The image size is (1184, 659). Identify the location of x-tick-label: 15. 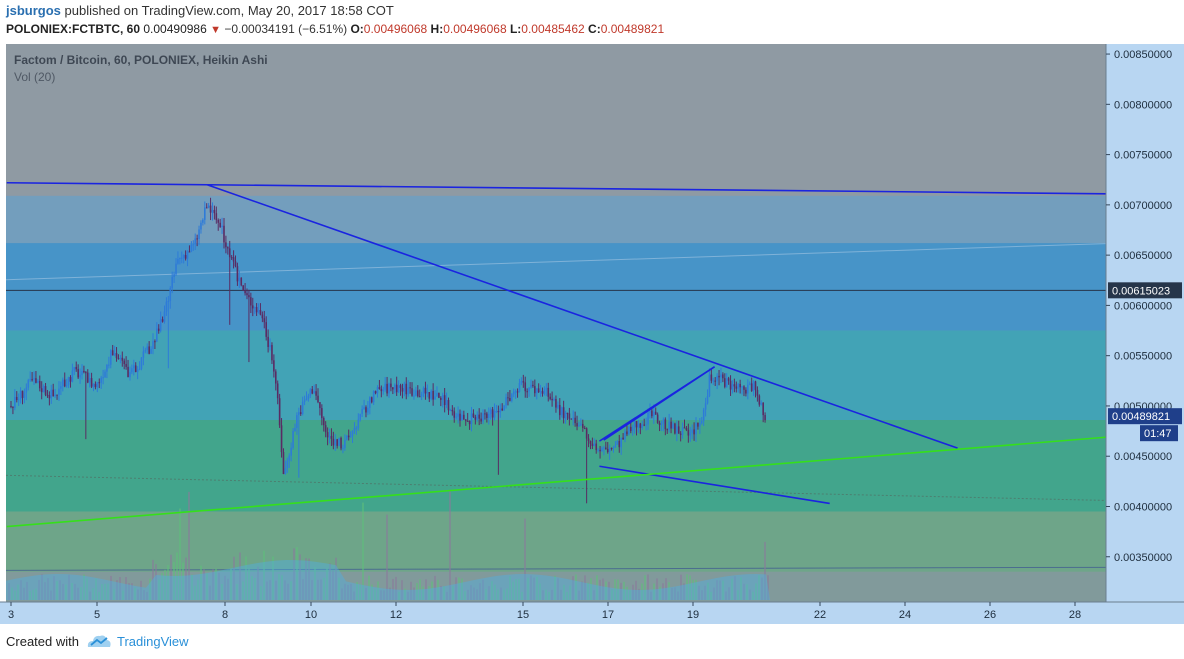
(523, 615).